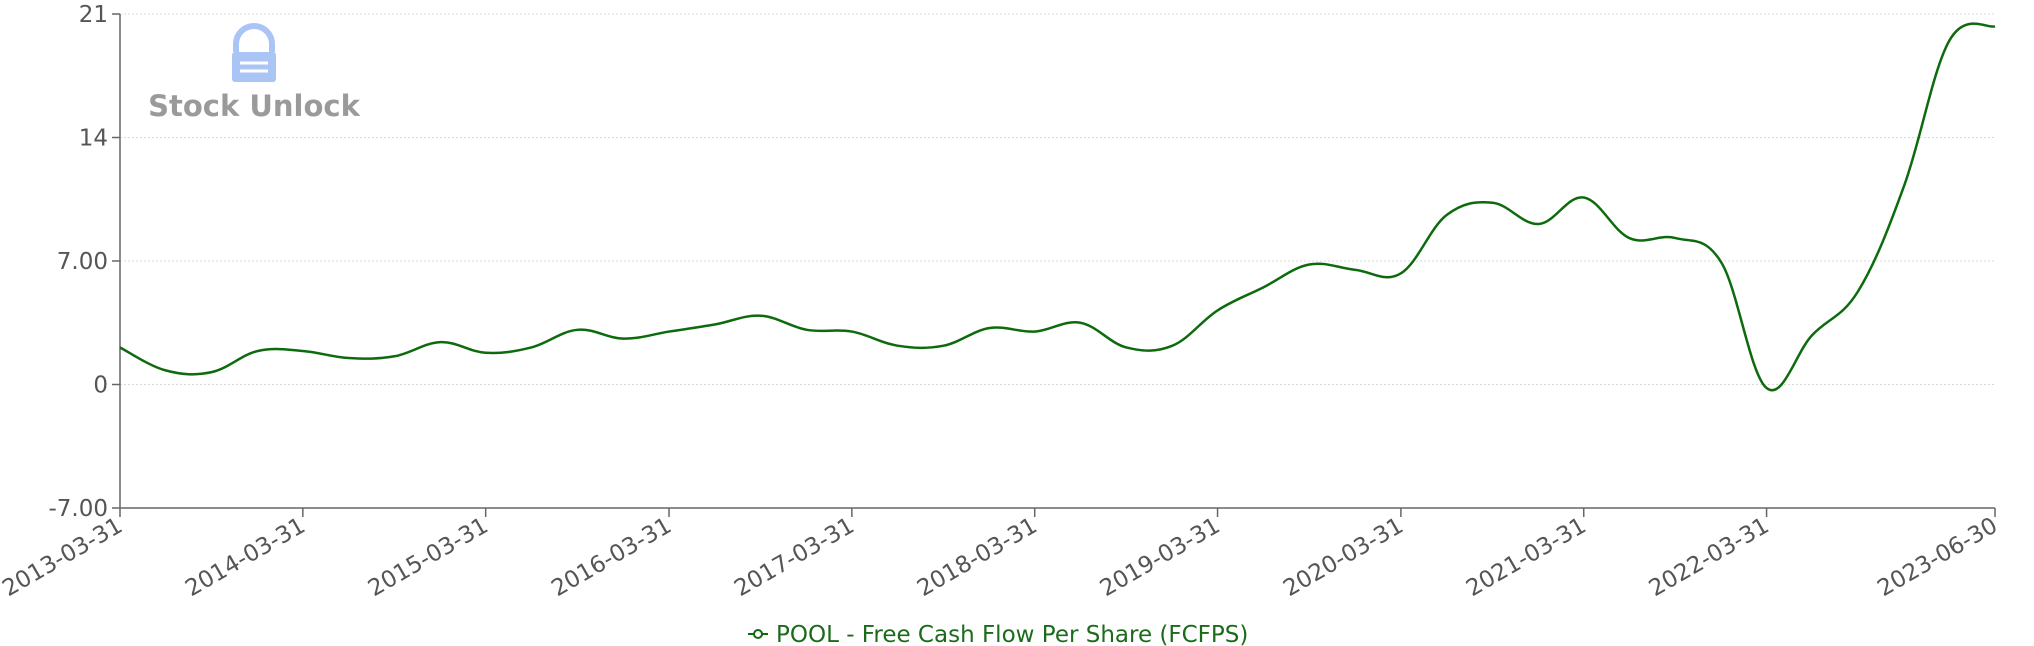 Image resolution: width=2034 pixels, height=646 pixels. Describe the element at coordinates (93, 15) in the screenshot. I see `y-tick-label: 21` at that location.